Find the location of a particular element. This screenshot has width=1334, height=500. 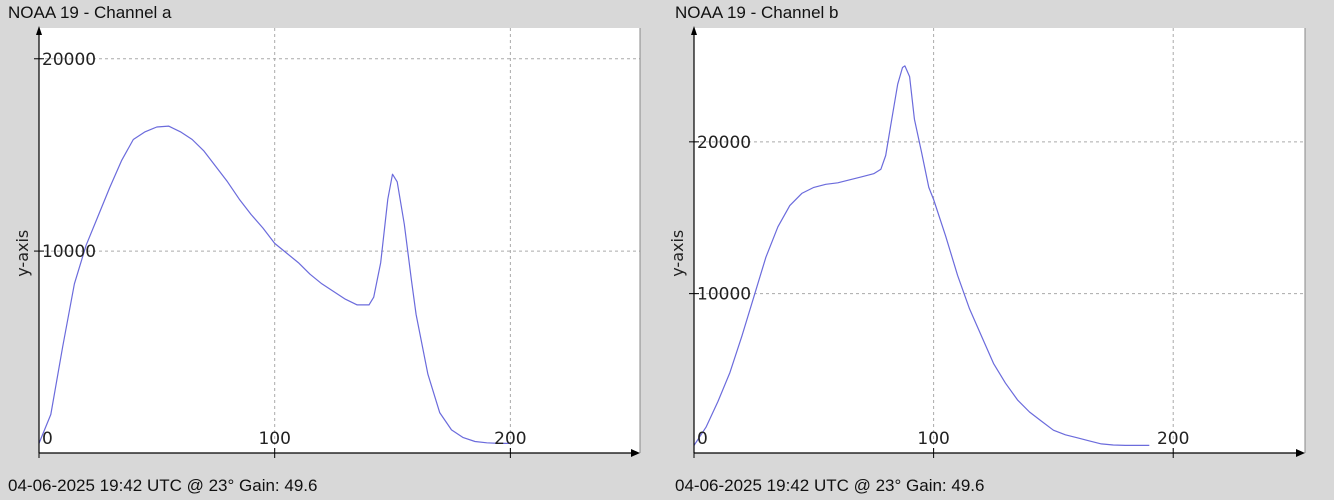

channel-a-title: NOAA 19 - Channel a is located at coordinates (90, 12).